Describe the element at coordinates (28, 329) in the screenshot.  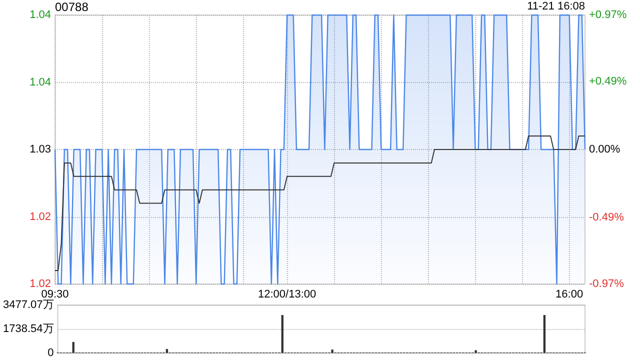
I see `y-tick-label: 1738.54万` at that location.